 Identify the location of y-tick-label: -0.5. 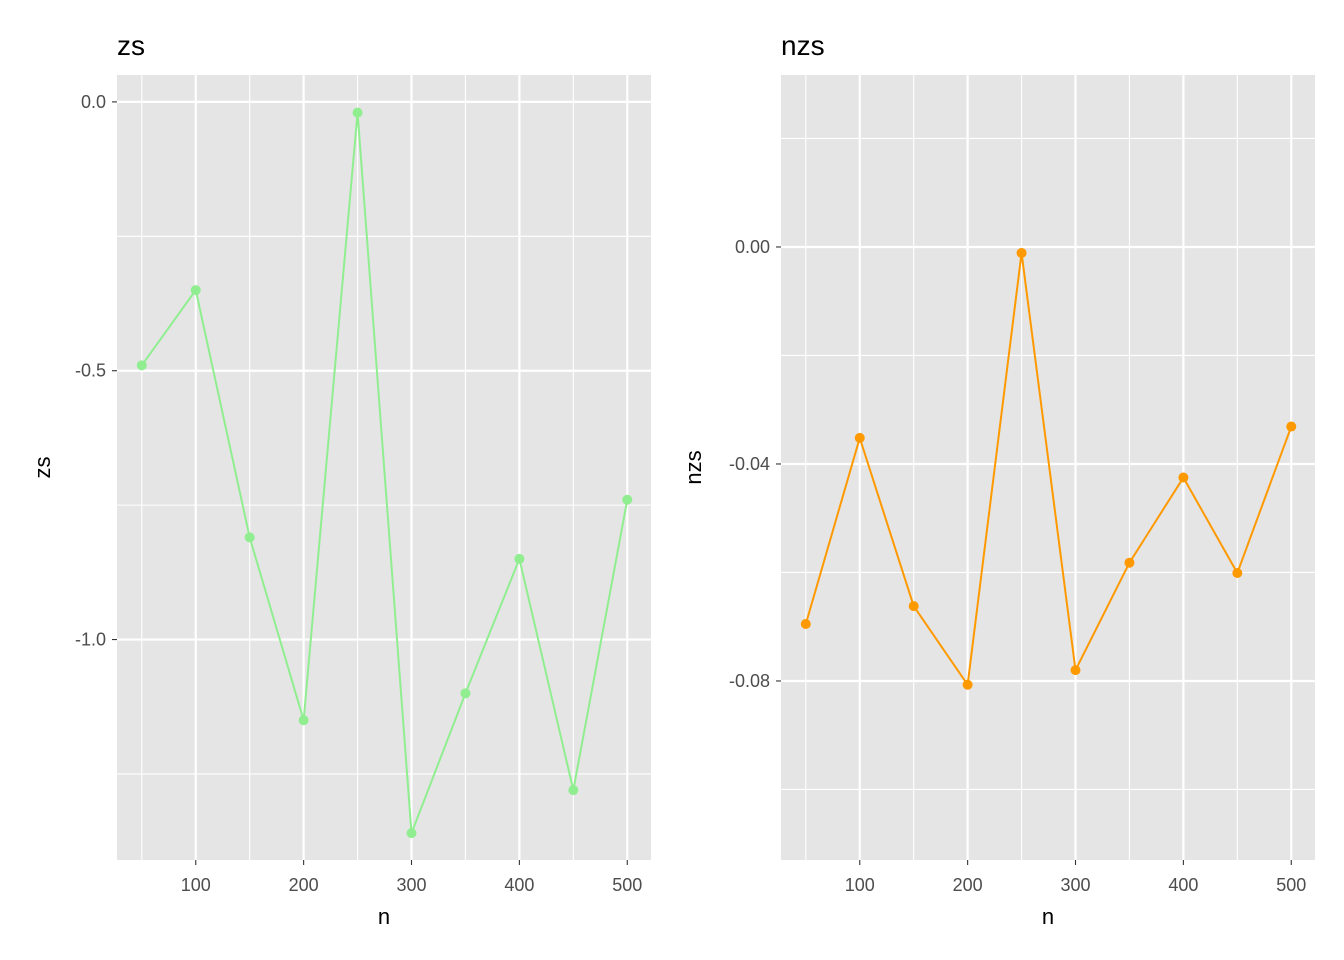
(90, 371).